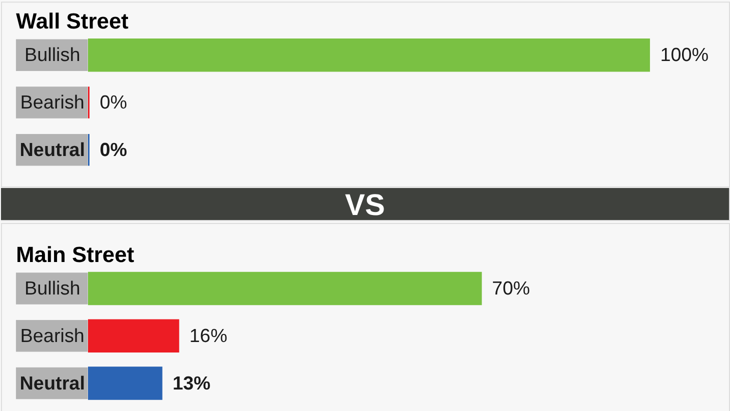  What do you see at coordinates (73, 21) in the screenshot?
I see `chart-title: Wall Street` at bounding box center [73, 21].